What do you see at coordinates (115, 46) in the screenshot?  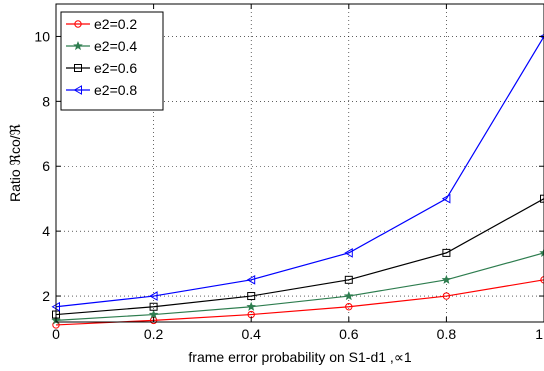 I see `legend-label: e2=0.4` at bounding box center [115, 46].